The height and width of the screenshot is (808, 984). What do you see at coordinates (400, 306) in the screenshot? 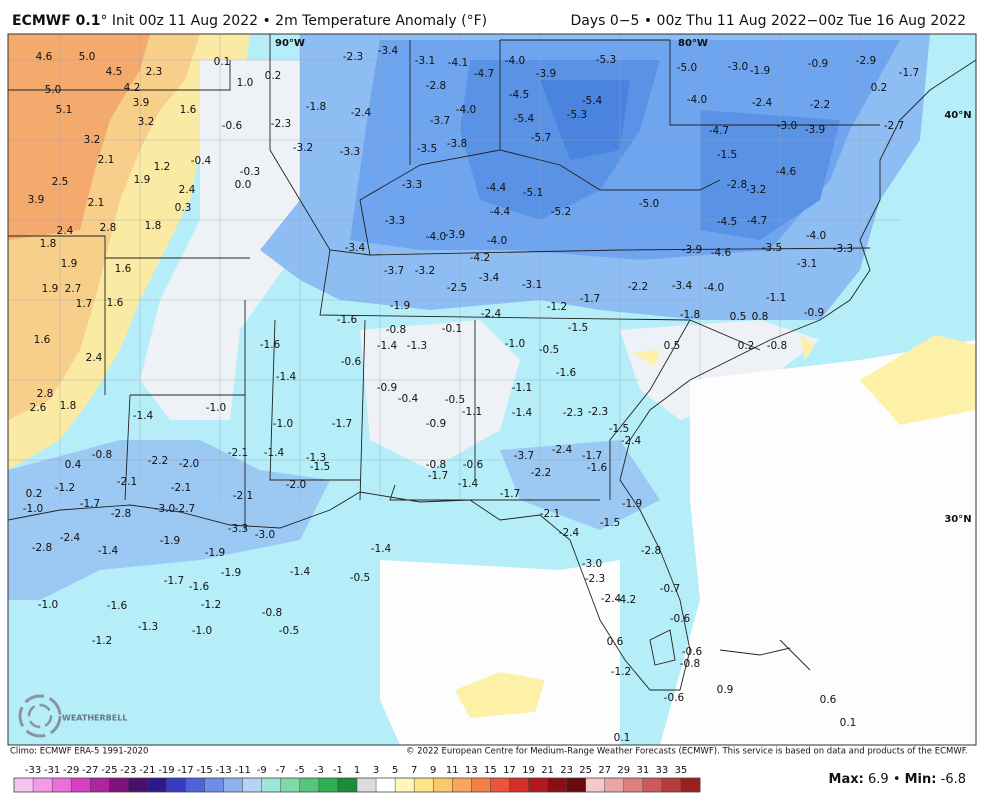
I see `anomaly-label: -1.9` at bounding box center [400, 306].